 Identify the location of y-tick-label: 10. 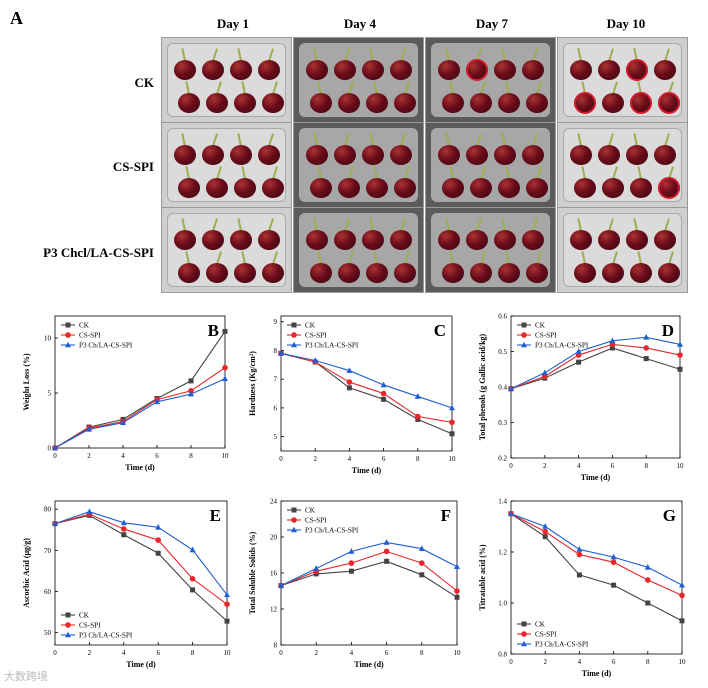
(48, 339).